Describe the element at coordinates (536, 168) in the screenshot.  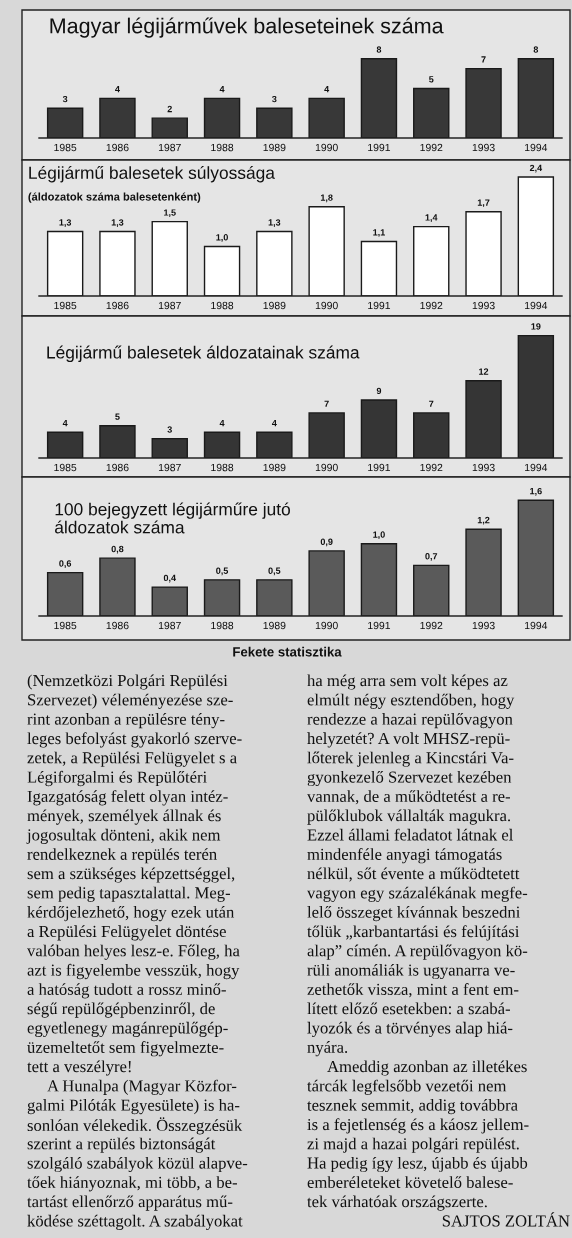
I see `data-label: 2,4` at that location.